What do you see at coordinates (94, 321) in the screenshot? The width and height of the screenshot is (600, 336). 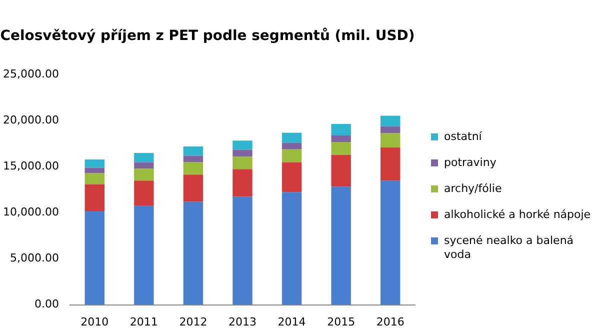 I see `x-tick-label: 2010` at bounding box center [94, 321].